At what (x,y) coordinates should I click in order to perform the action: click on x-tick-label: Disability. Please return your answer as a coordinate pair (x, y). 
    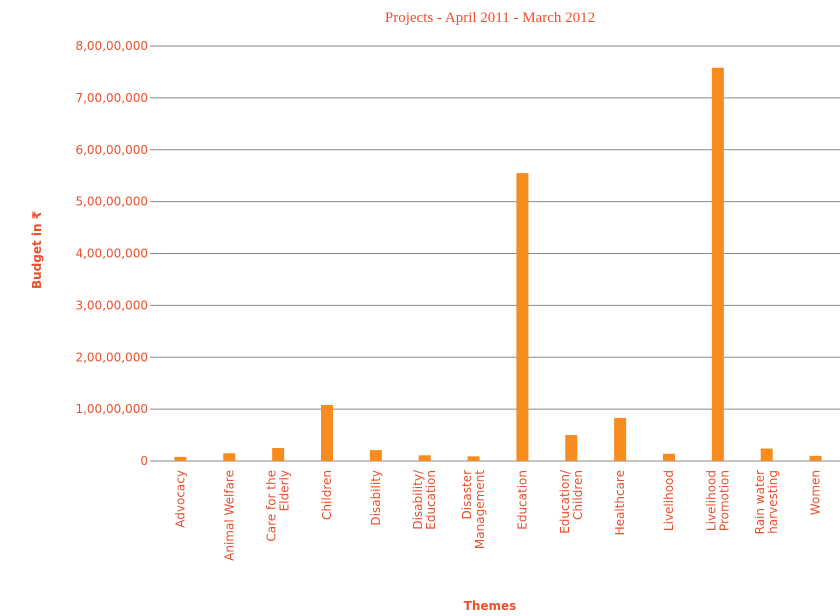
    Looking at the image, I should click on (376, 498).